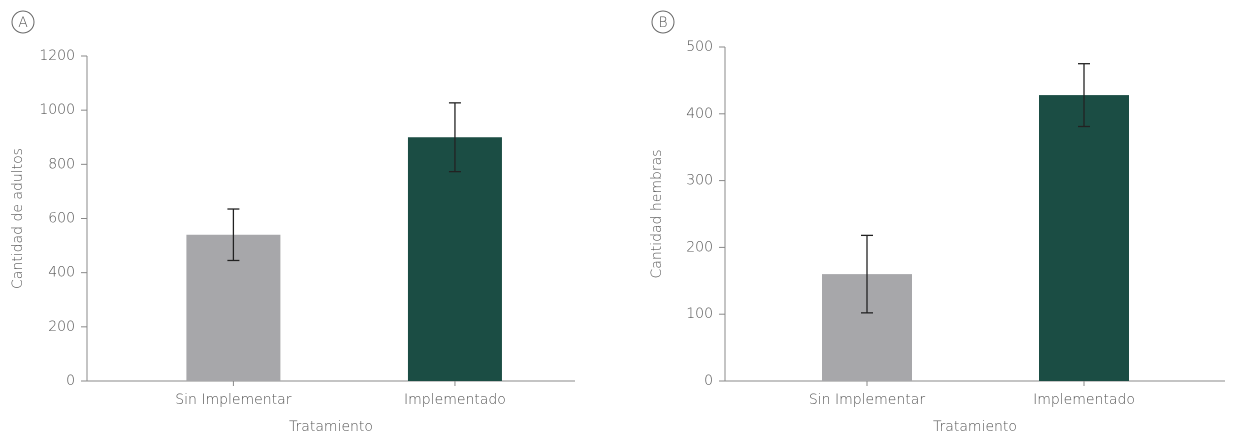 The height and width of the screenshot is (437, 1237). Describe the element at coordinates (657, 213) in the screenshot. I see `y-axis-title: Cantidad hembras` at that location.